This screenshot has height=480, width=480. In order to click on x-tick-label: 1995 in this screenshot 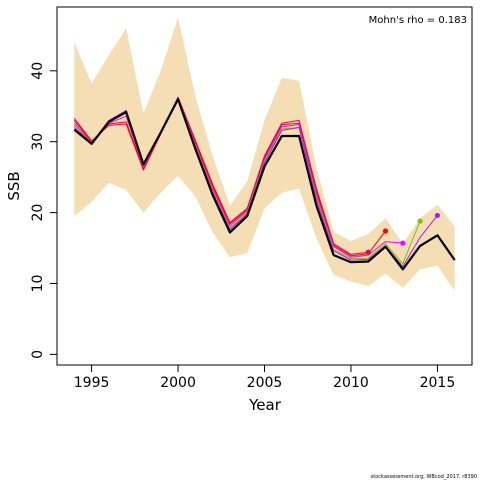, I will do `click(92, 383)`.